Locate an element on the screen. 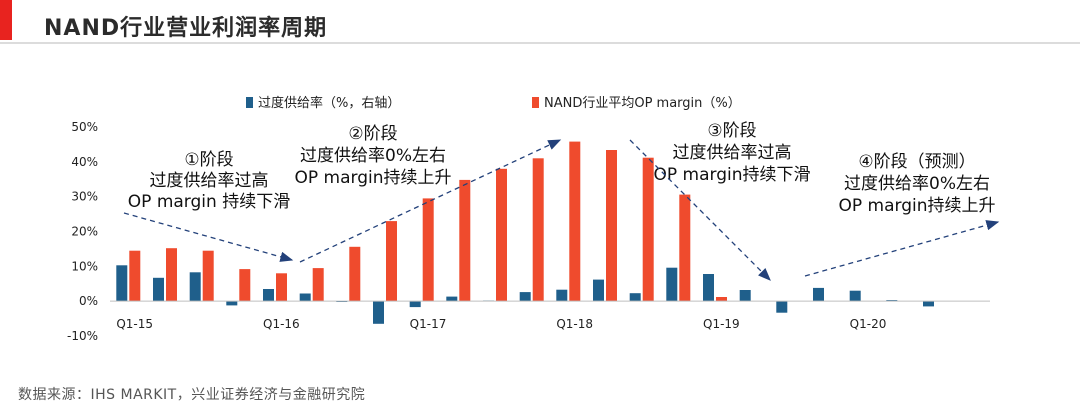  data-source-note: 数据来源：IHS MARKIT，兴业证券经济与金融研究院 is located at coordinates (192, 395).